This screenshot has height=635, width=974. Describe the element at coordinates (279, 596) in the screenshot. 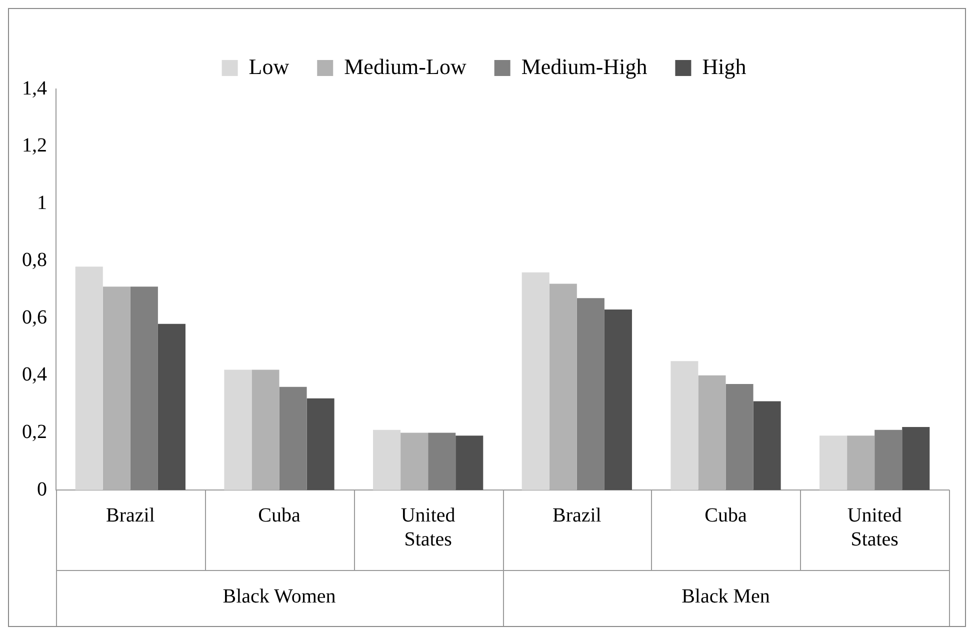

I see `text: Black Women` at that location.